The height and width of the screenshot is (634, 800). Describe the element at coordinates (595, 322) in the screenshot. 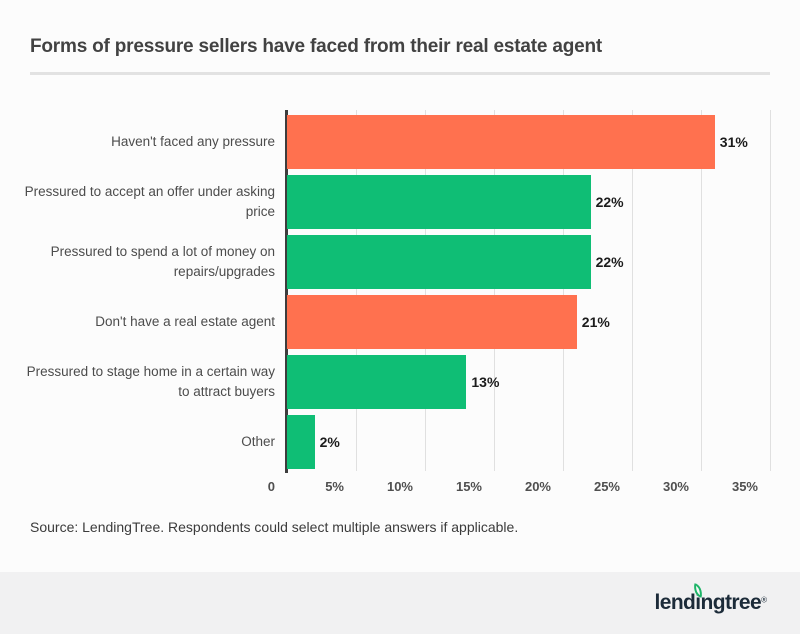

I see `bar-value-label: 21%` at that location.